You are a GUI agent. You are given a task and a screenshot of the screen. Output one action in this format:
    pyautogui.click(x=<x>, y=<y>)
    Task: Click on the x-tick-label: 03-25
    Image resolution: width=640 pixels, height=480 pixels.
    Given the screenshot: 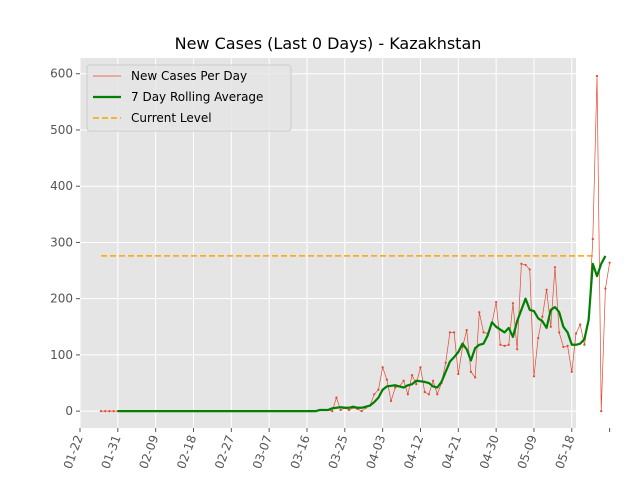 What is the action you would take?
    pyautogui.click(x=338, y=452)
    